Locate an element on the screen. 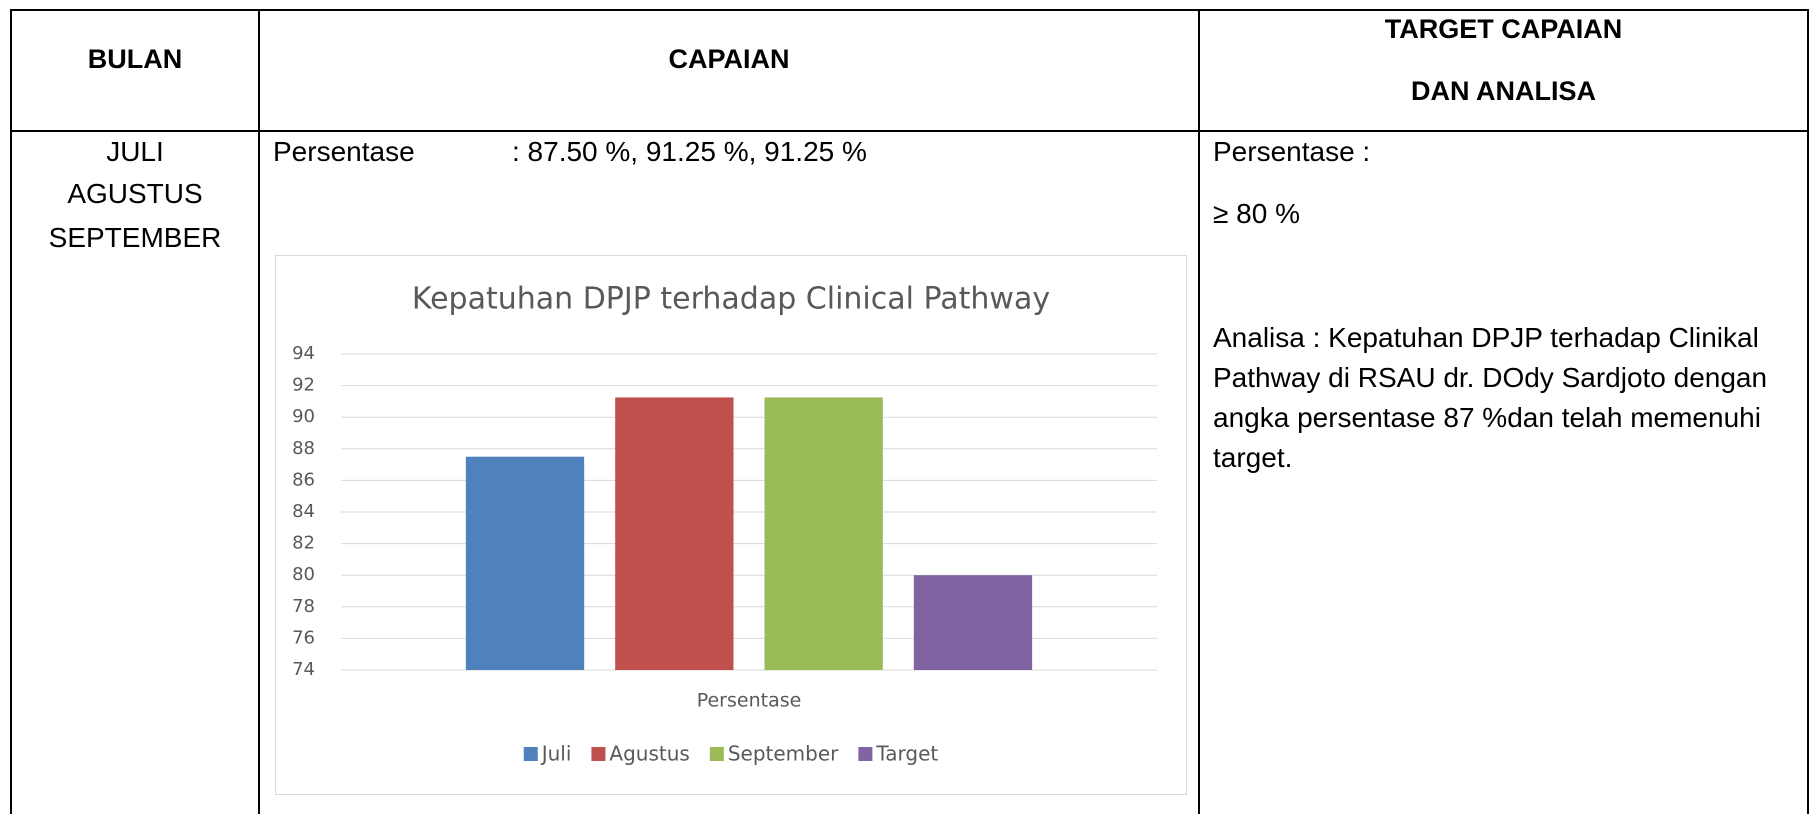 The width and height of the screenshot is (1811, 814). legend-label: Juli is located at coordinates (556, 754).